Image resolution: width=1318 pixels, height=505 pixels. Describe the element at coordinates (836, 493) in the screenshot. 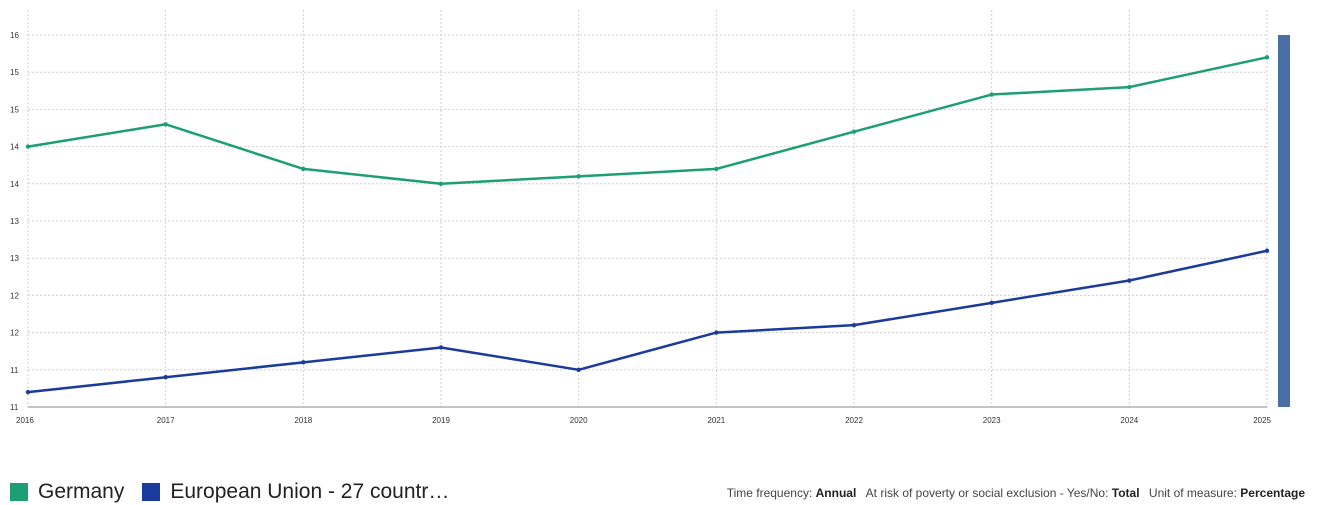

I see `filter-frequency-value: Annual` at that location.